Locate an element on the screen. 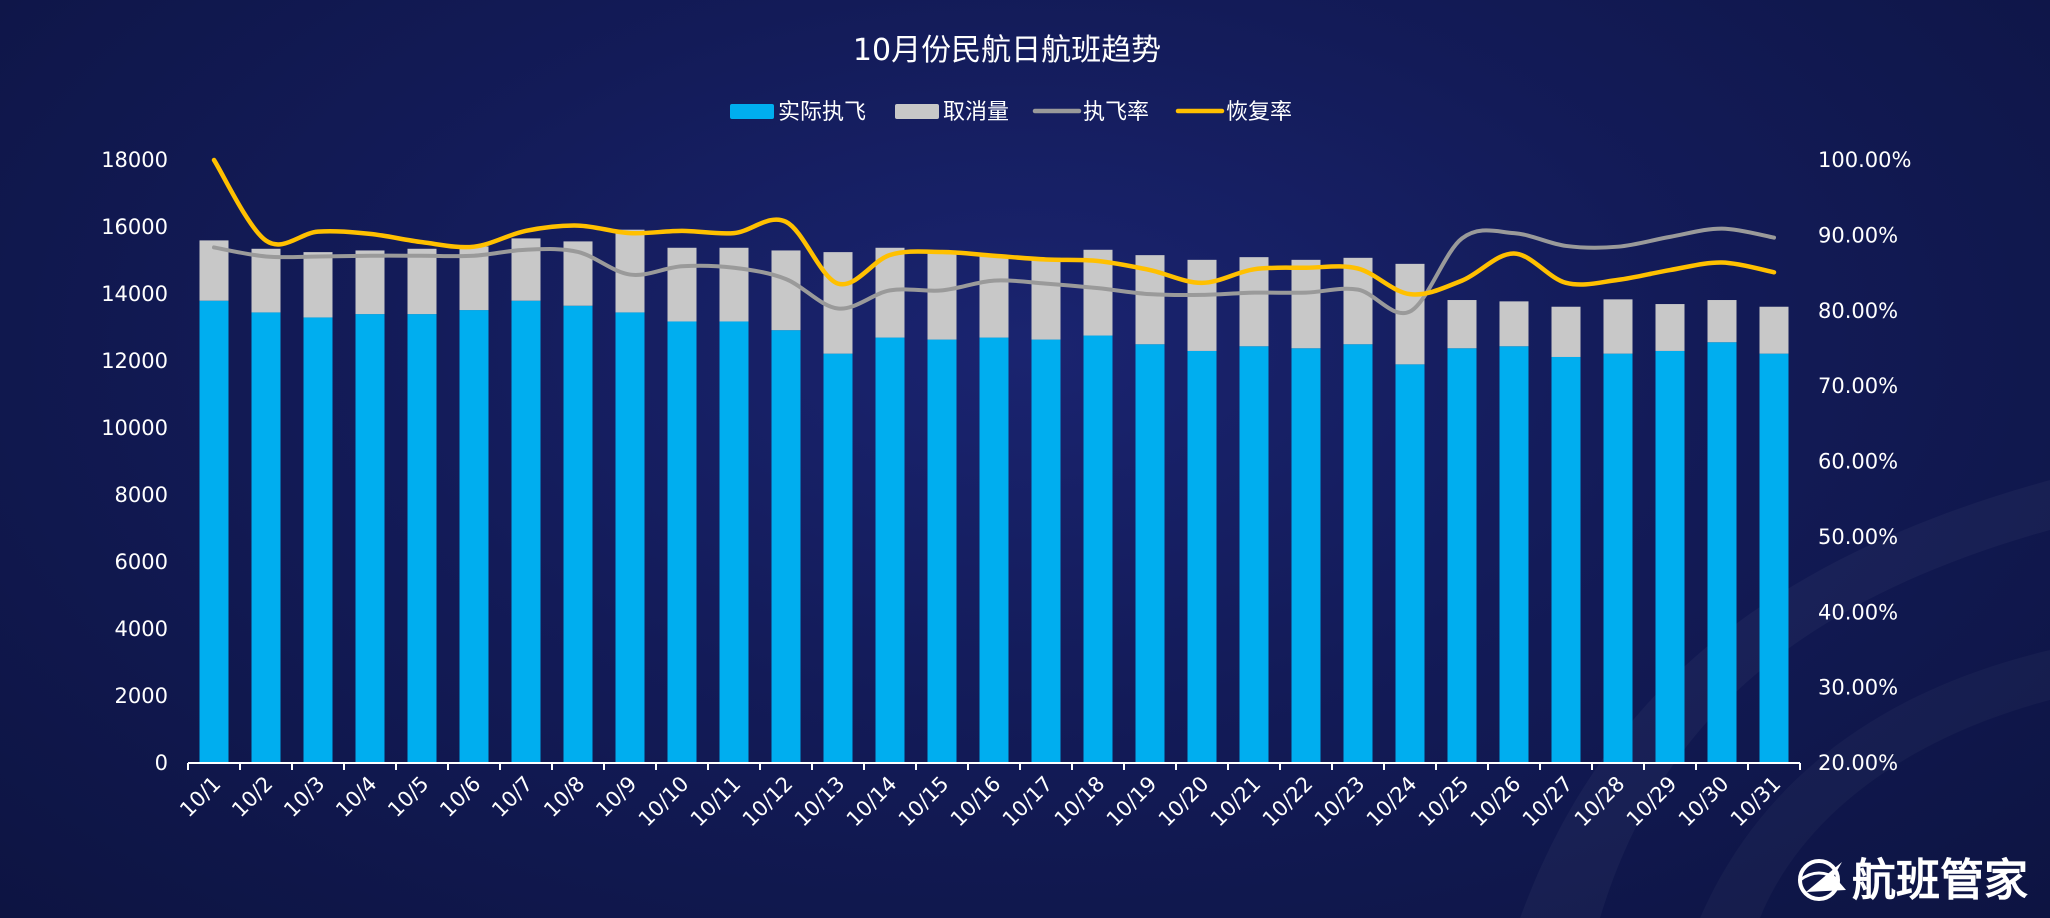 The width and height of the screenshot is (2050, 918). x-tick-label: 10/3 is located at coordinates (304, 797).